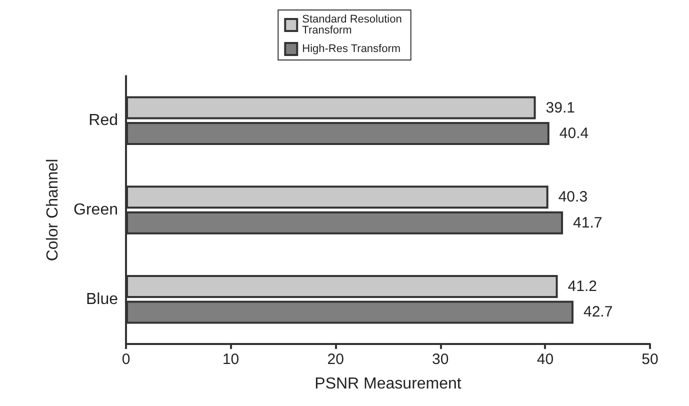 This screenshot has width=689, height=406. Describe the element at coordinates (582, 286) in the screenshot. I see `data-label: 41.2` at that location.